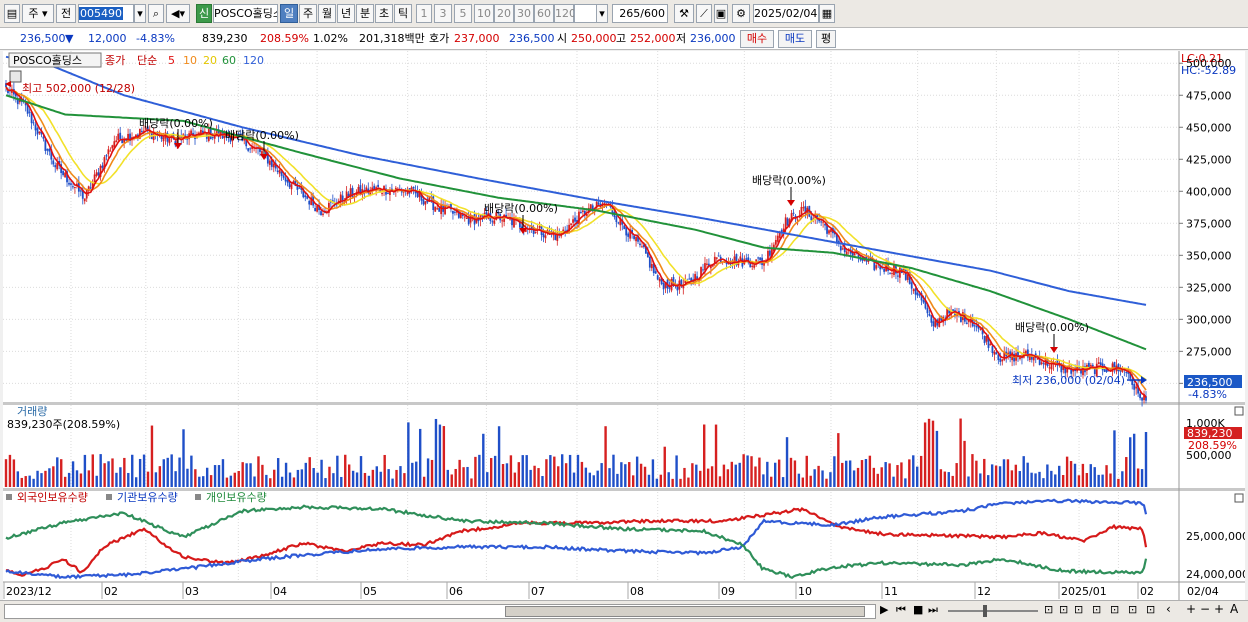 Image resolution: width=1248 pixels, height=622 pixels. I want to click on interval-30: 30, so click(524, 13).